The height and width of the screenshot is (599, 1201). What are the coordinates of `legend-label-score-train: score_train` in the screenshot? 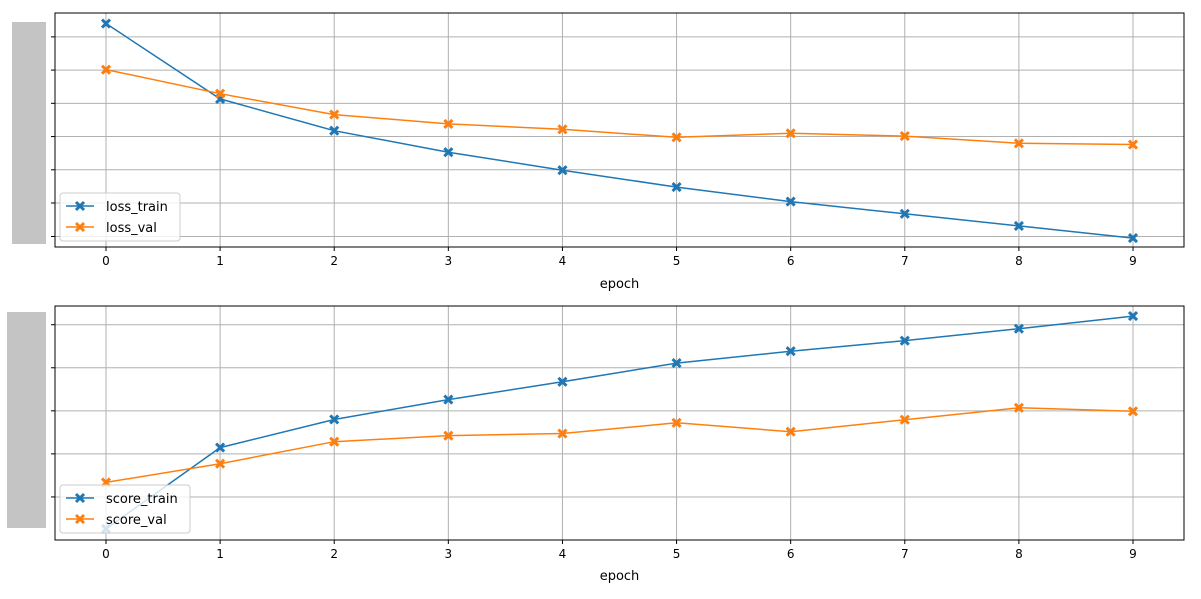 It's located at (142, 499).